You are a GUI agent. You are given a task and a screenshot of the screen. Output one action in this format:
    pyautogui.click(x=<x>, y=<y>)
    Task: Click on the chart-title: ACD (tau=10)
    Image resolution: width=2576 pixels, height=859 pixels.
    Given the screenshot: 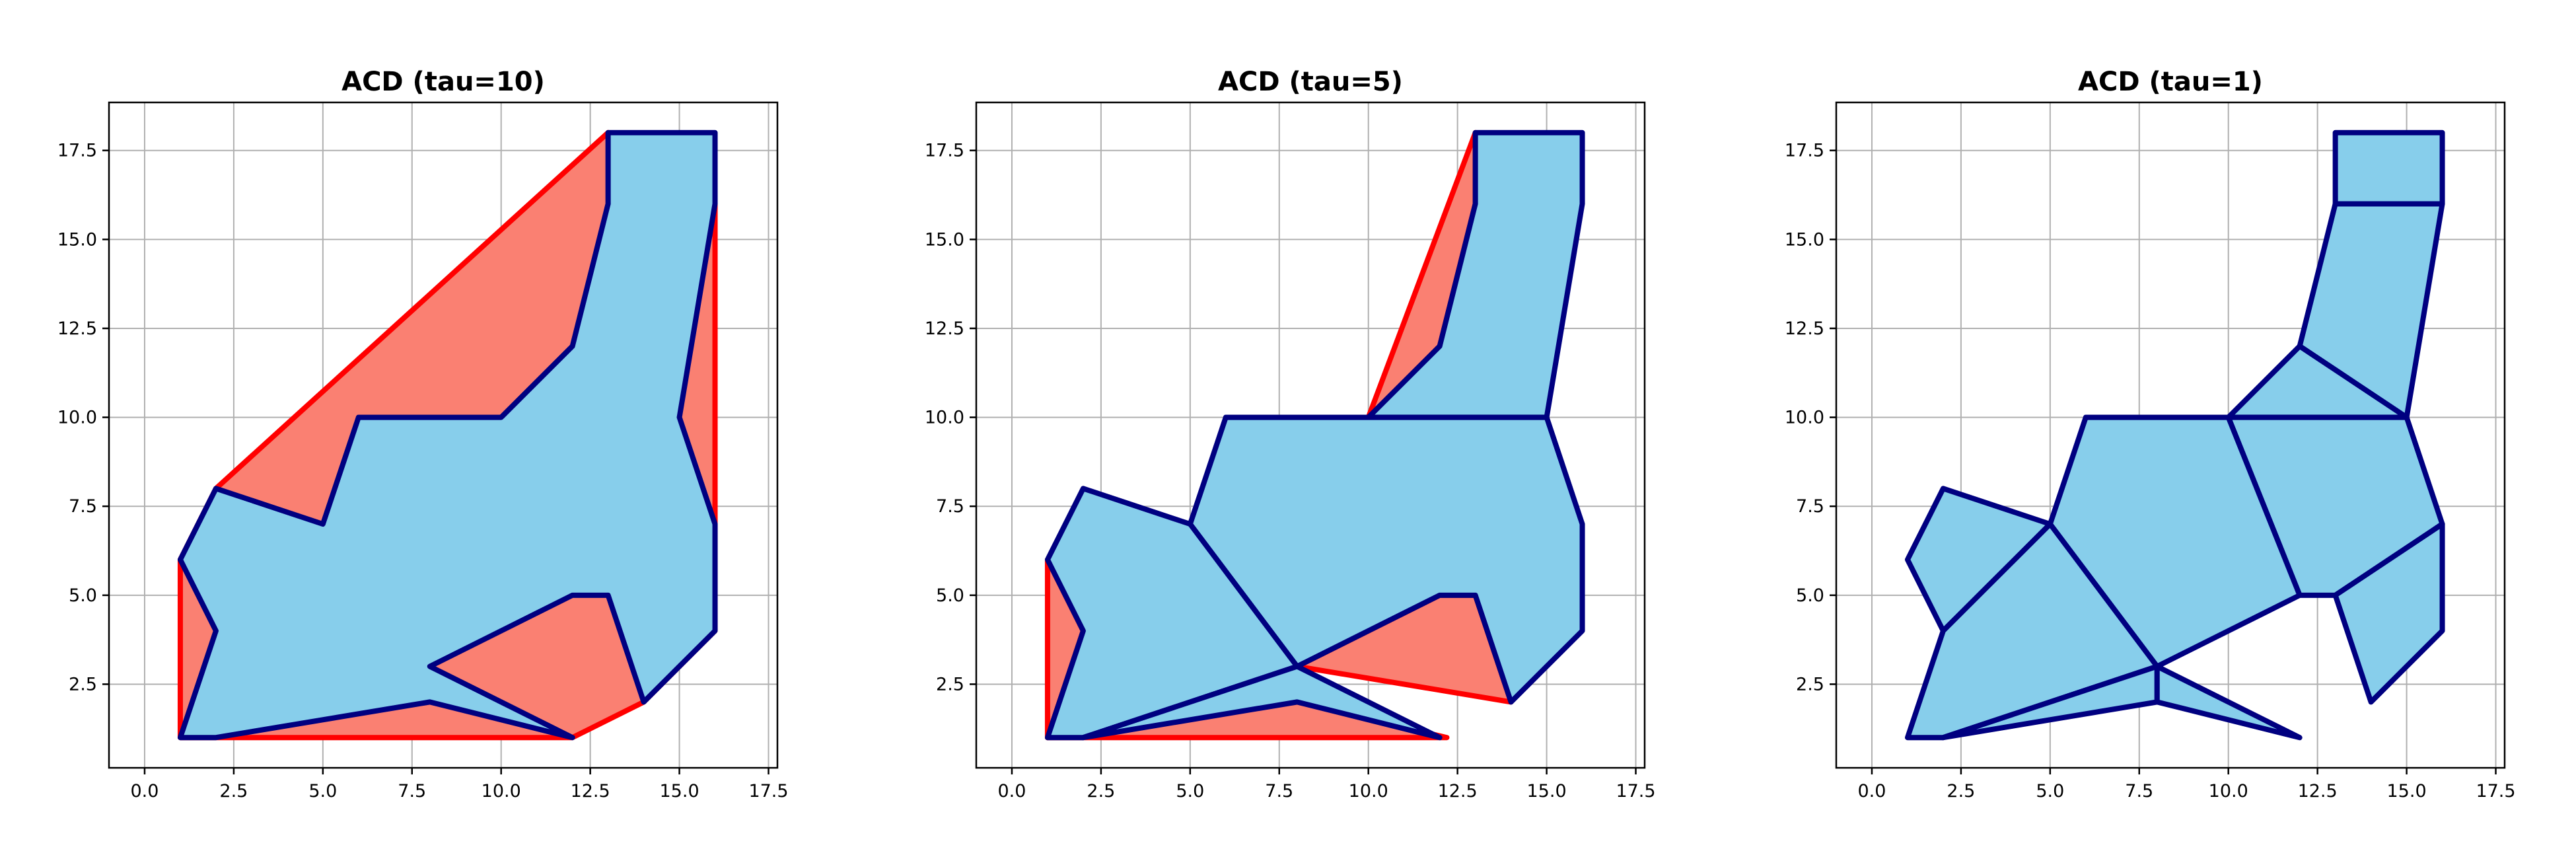 What is the action you would take?
    pyautogui.click(x=443, y=82)
    